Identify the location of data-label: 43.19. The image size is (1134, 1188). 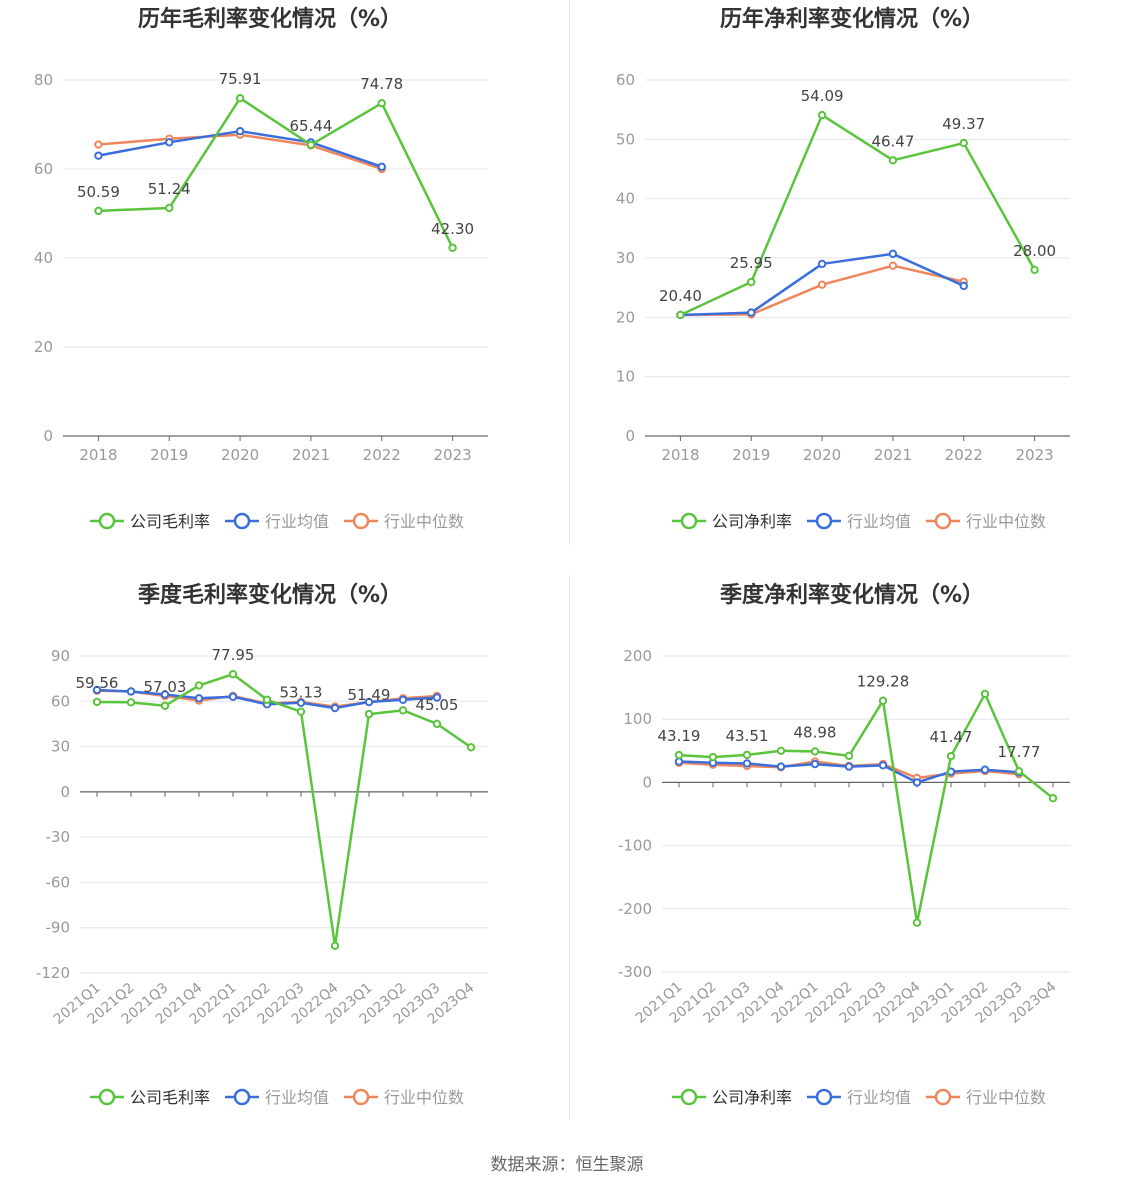
(679, 736).